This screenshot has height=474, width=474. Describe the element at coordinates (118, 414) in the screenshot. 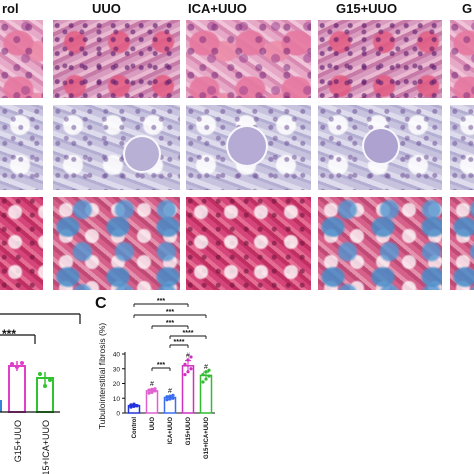

I see `y-tick-label: 0` at that location.